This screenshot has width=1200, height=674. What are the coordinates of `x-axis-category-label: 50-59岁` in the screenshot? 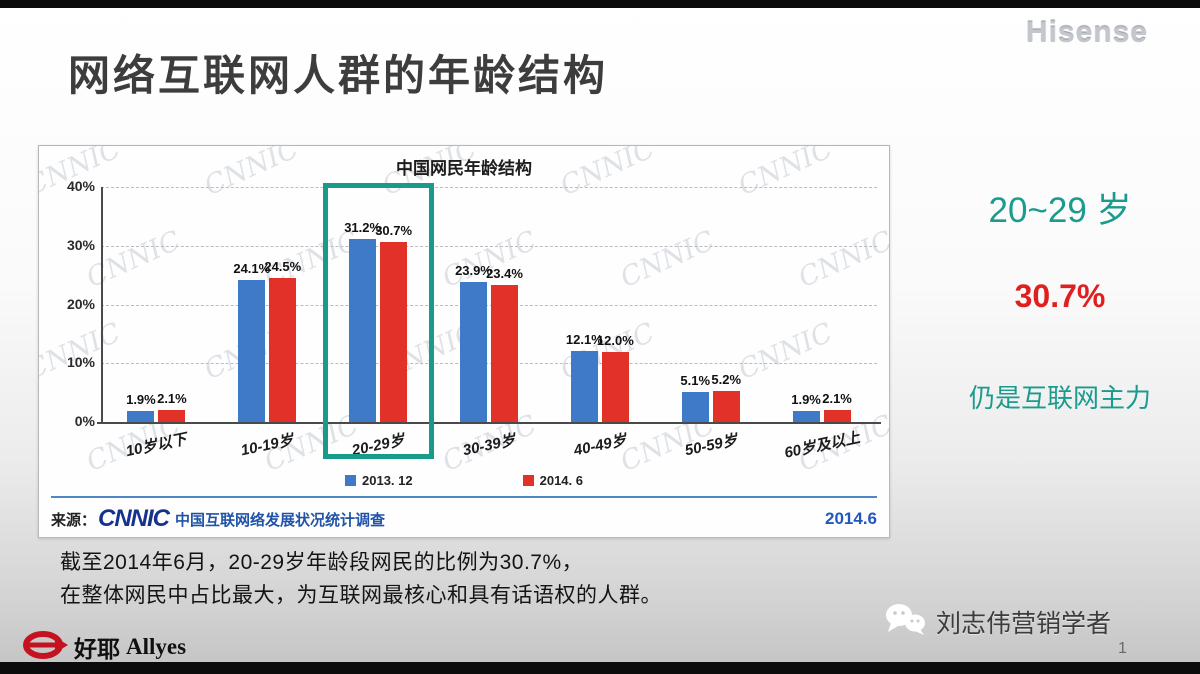 It's located at (711, 445).